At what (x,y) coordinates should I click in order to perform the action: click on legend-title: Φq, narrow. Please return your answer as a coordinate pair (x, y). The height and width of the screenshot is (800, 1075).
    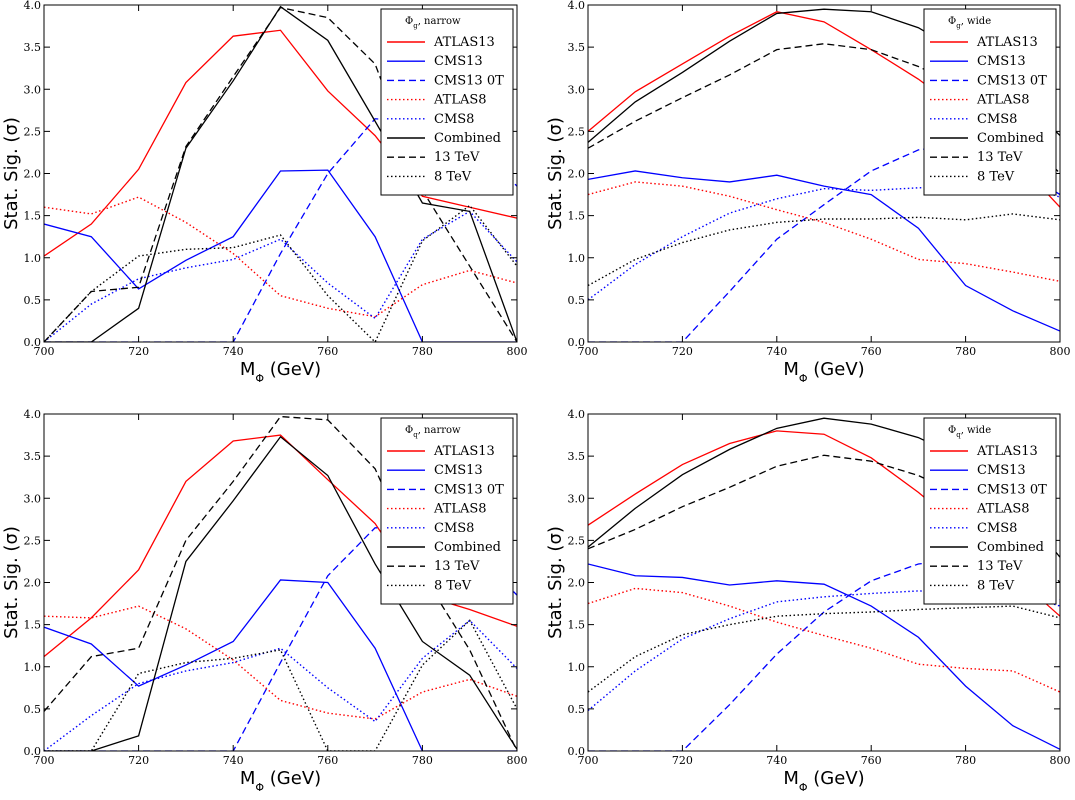
    Looking at the image, I should click on (433, 432).